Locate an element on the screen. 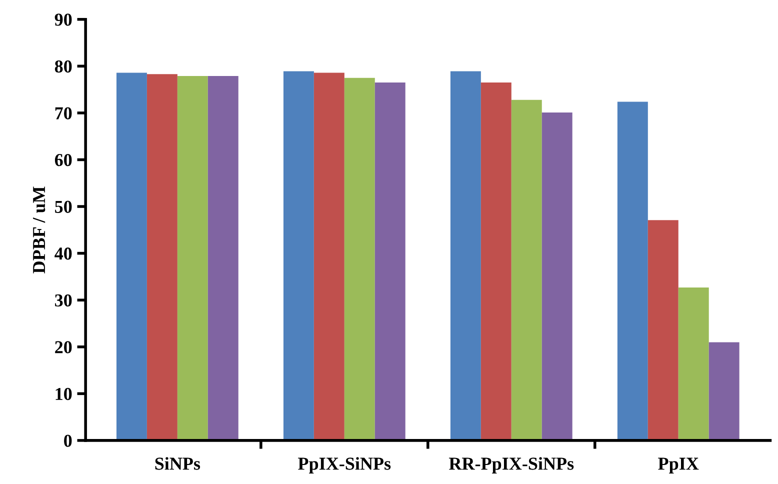 The width and height of the screenshot is (778, 484). y-tick-label: 30 is located at coordinates (63, 300).